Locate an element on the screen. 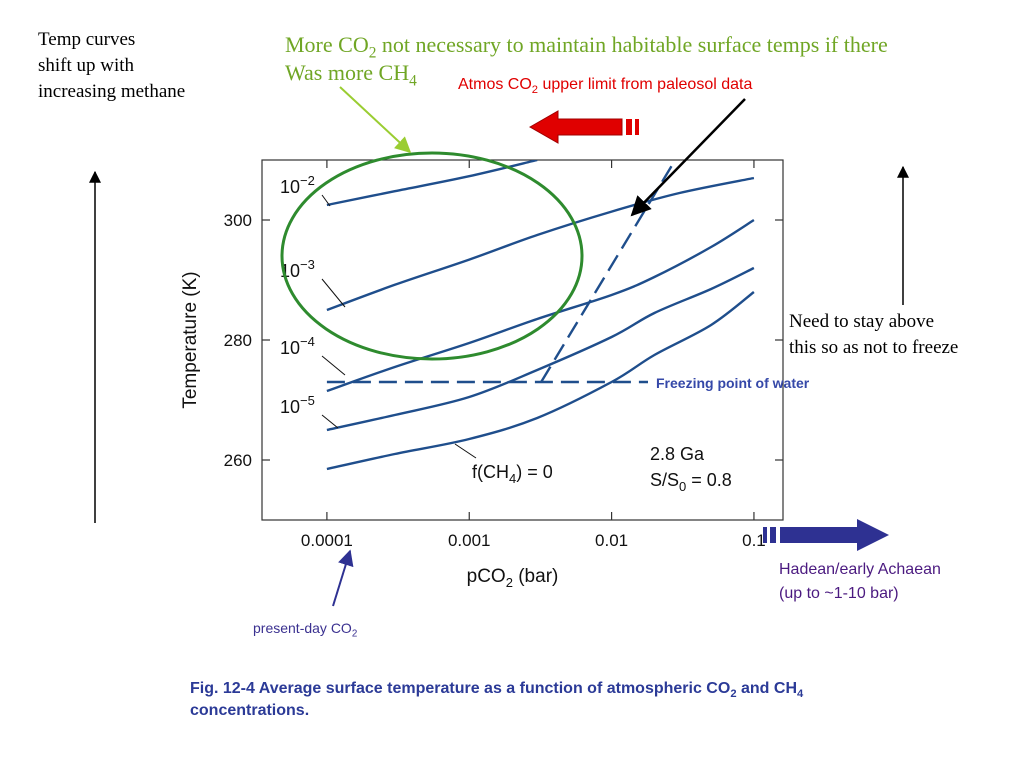 This screenshot has width=1024, height=768. present-day-arrow is located at coordinates (343, 578).